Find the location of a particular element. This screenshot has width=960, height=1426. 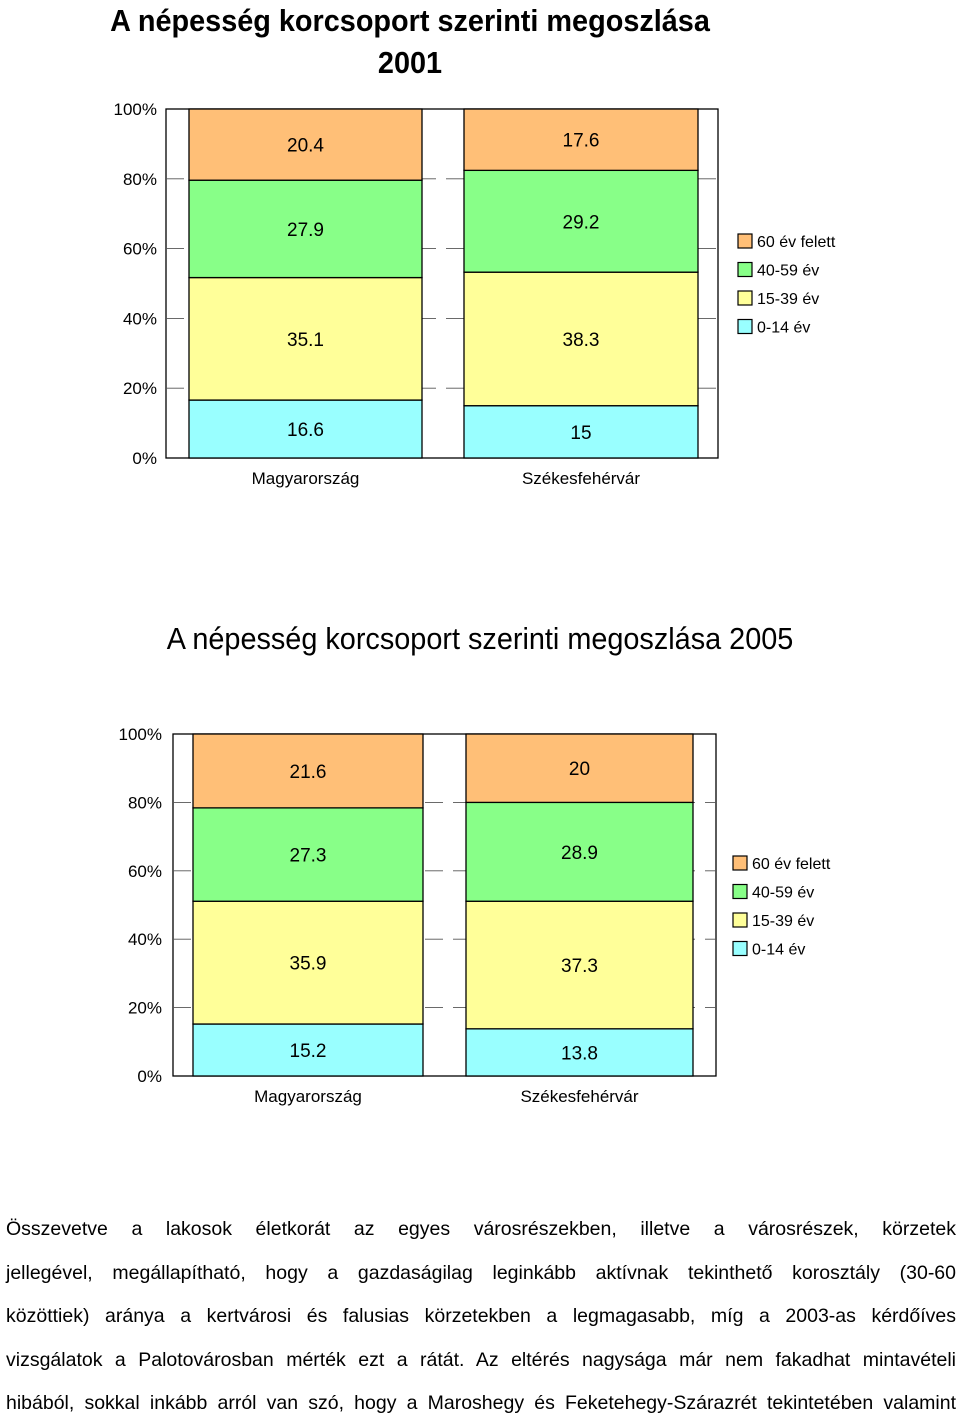

data-label: 35.9 is located at coordinates (308, 964).